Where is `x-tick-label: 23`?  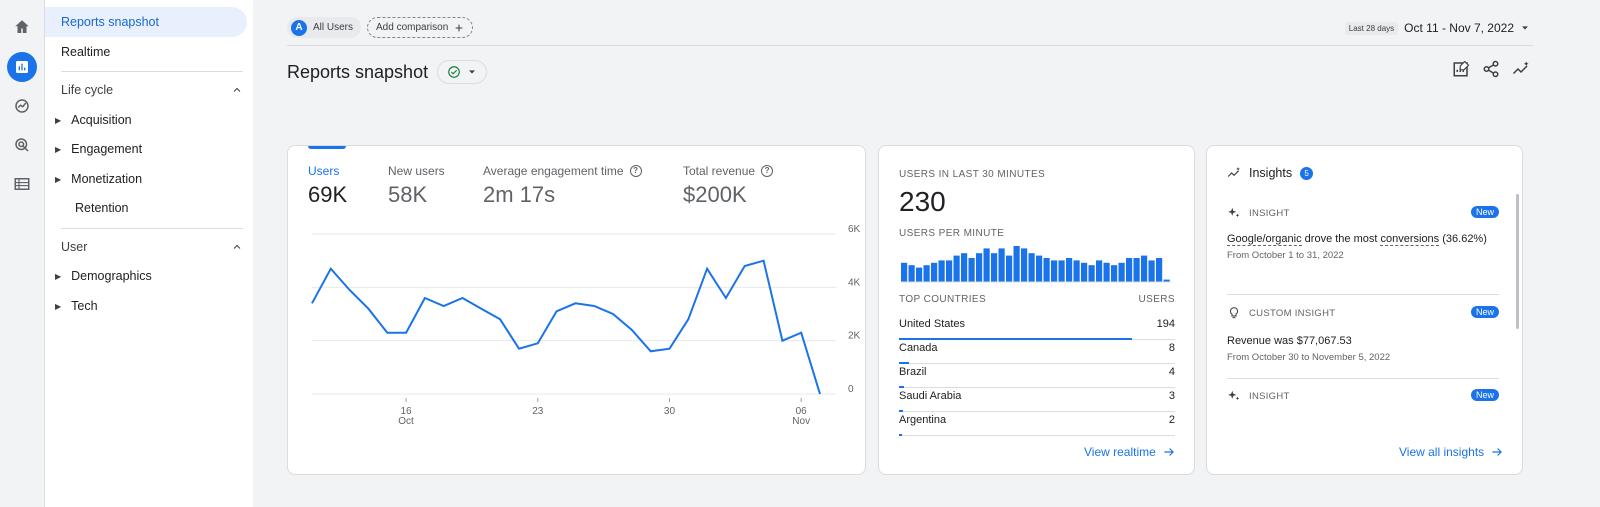
x-tick-label: 23 is located at coordinates (538, 411).